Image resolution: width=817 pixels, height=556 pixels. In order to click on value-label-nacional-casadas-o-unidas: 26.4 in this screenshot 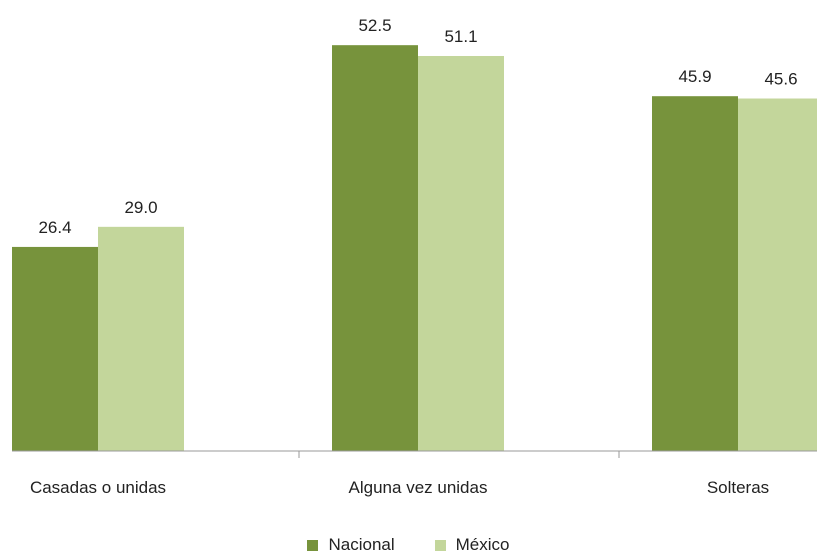, I will do `click(54, 227)`.